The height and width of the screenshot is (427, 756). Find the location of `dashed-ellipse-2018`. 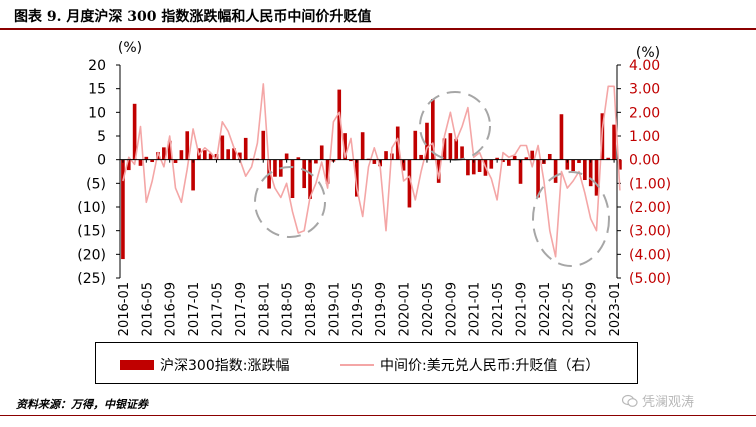

dashed-ellipse-2018 is located at coordinates (290, 202).